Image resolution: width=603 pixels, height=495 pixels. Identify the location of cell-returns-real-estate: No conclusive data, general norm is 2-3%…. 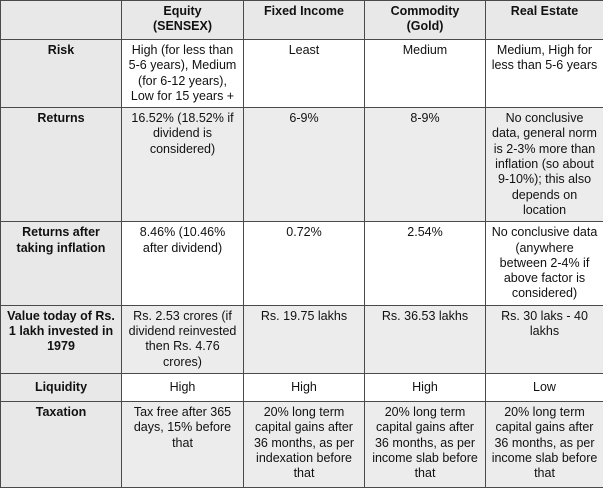
(544, 165).